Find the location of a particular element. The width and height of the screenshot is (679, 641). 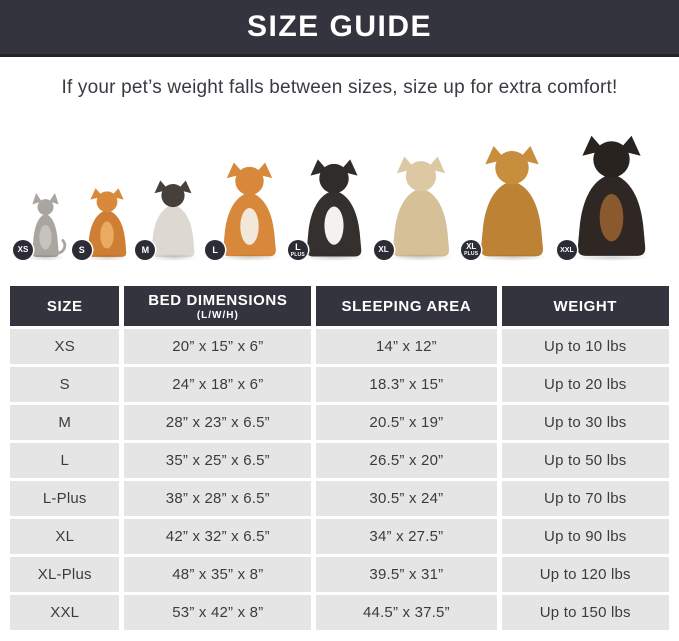

column-header-label: SLEEPING AREA is located at coordinates (406, 306).